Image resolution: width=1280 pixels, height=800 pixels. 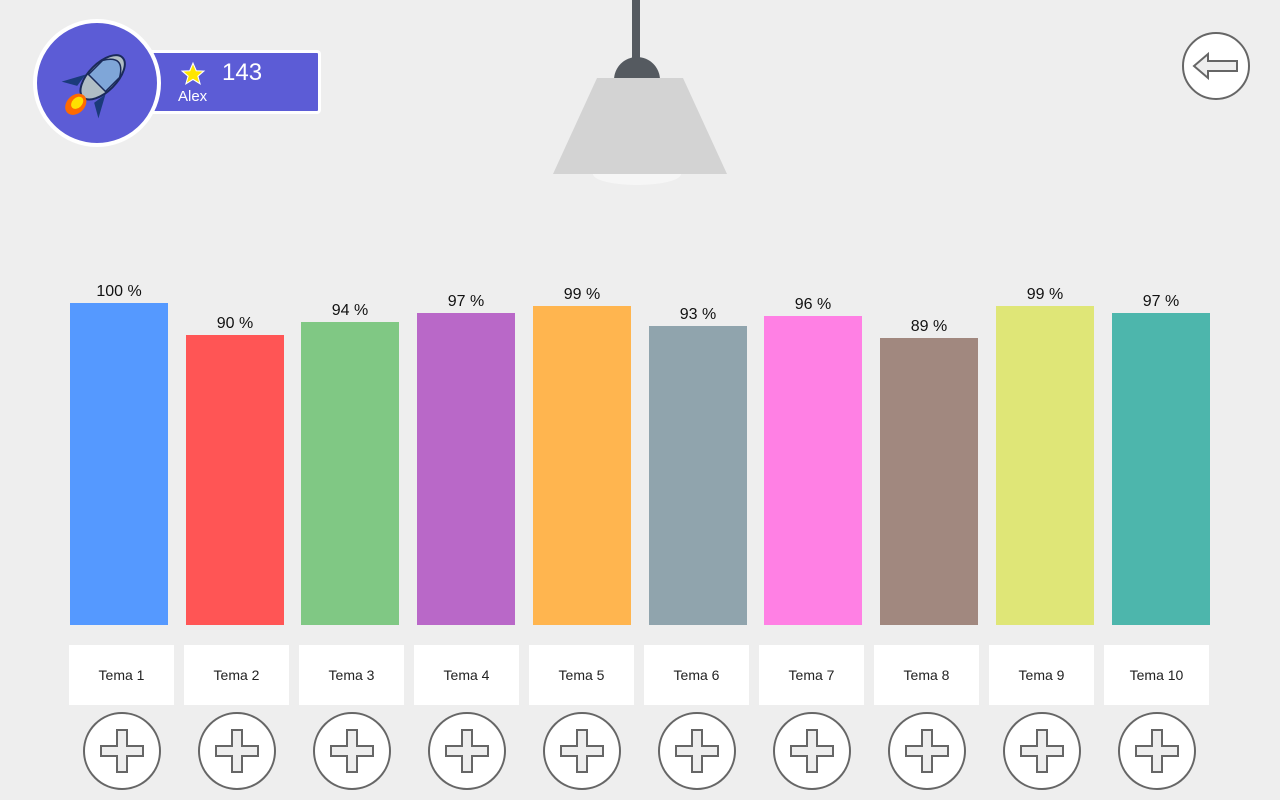 What do you see at coordinates (926, 675) in the screenshot?
I see `topic-label: Tema 8` at bounding box center [926, 675].